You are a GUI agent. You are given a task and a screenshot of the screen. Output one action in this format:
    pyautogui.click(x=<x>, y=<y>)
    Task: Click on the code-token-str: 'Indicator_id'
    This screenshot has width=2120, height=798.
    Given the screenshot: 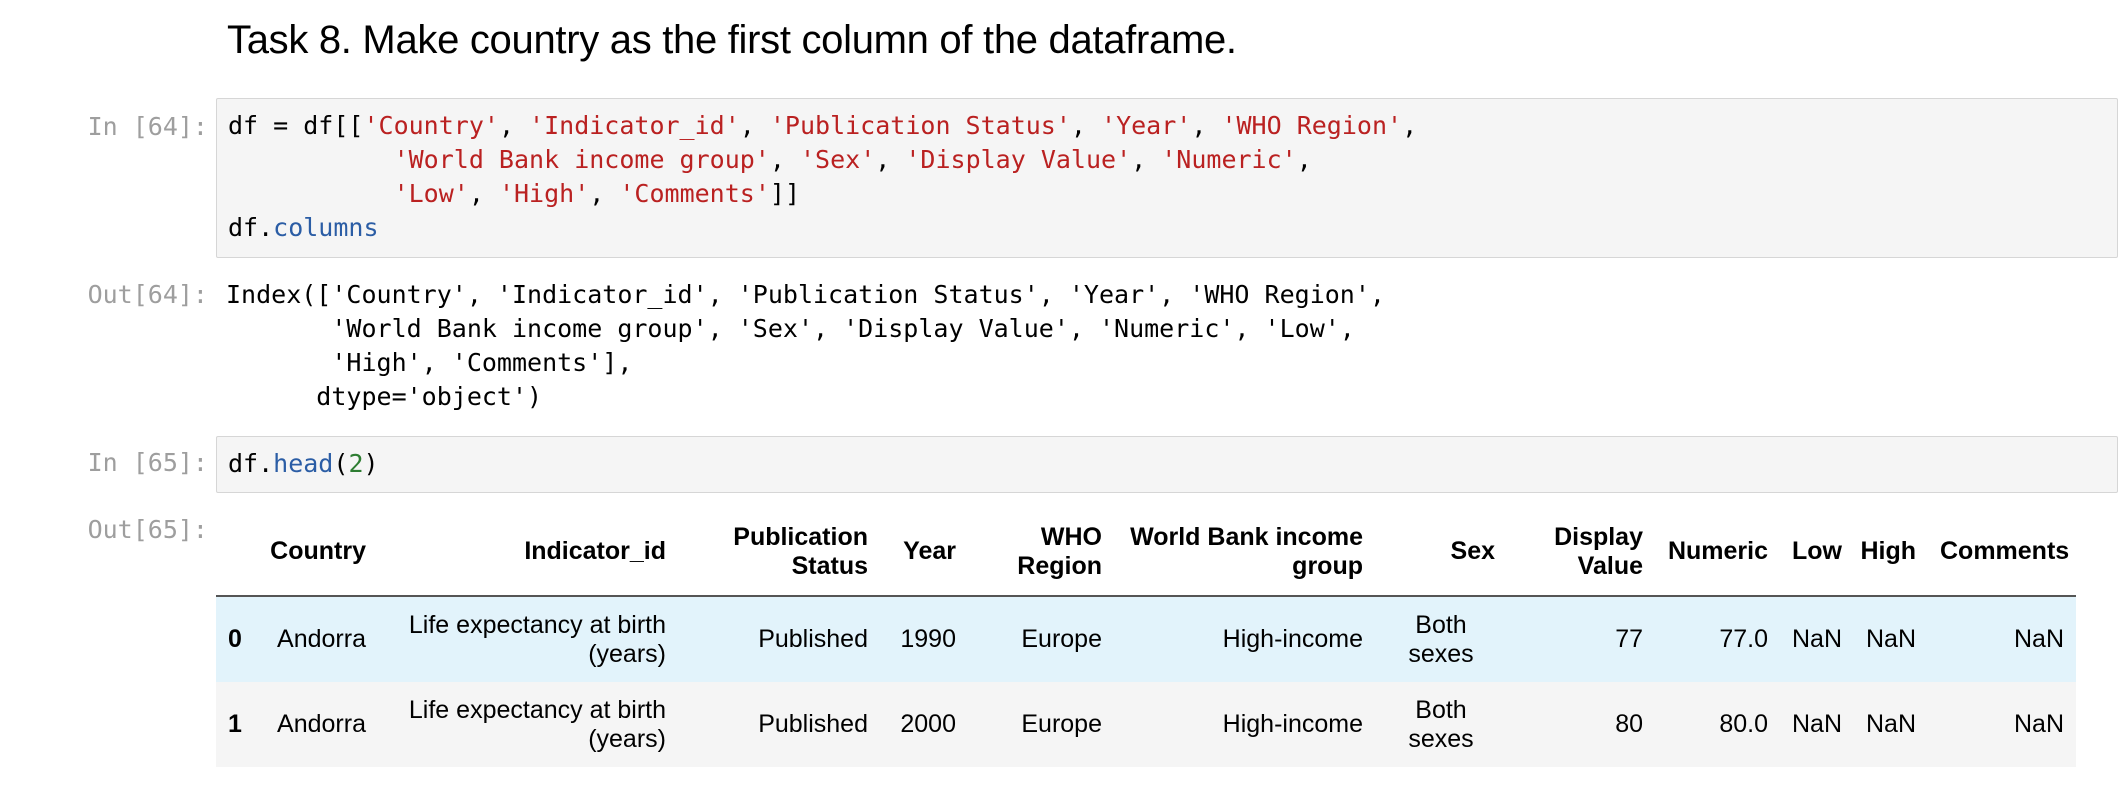 What is the action you would take?
    pyautogui.click(x=634, y=125)
    